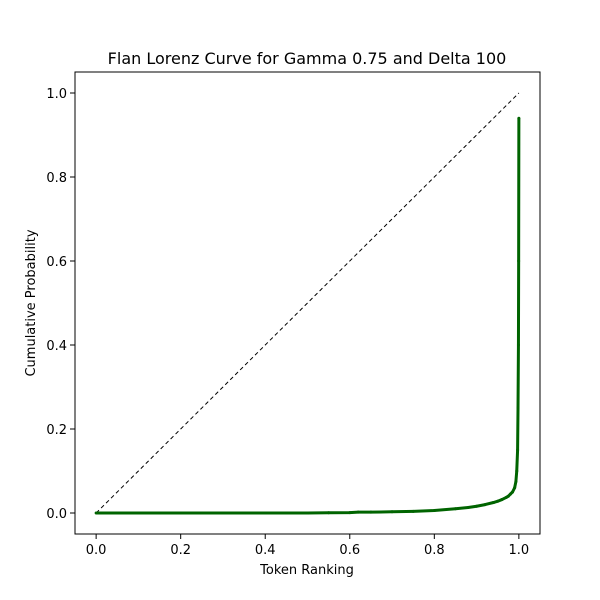  I want to click on y-tick-label: 0.0, so click(56, 514).